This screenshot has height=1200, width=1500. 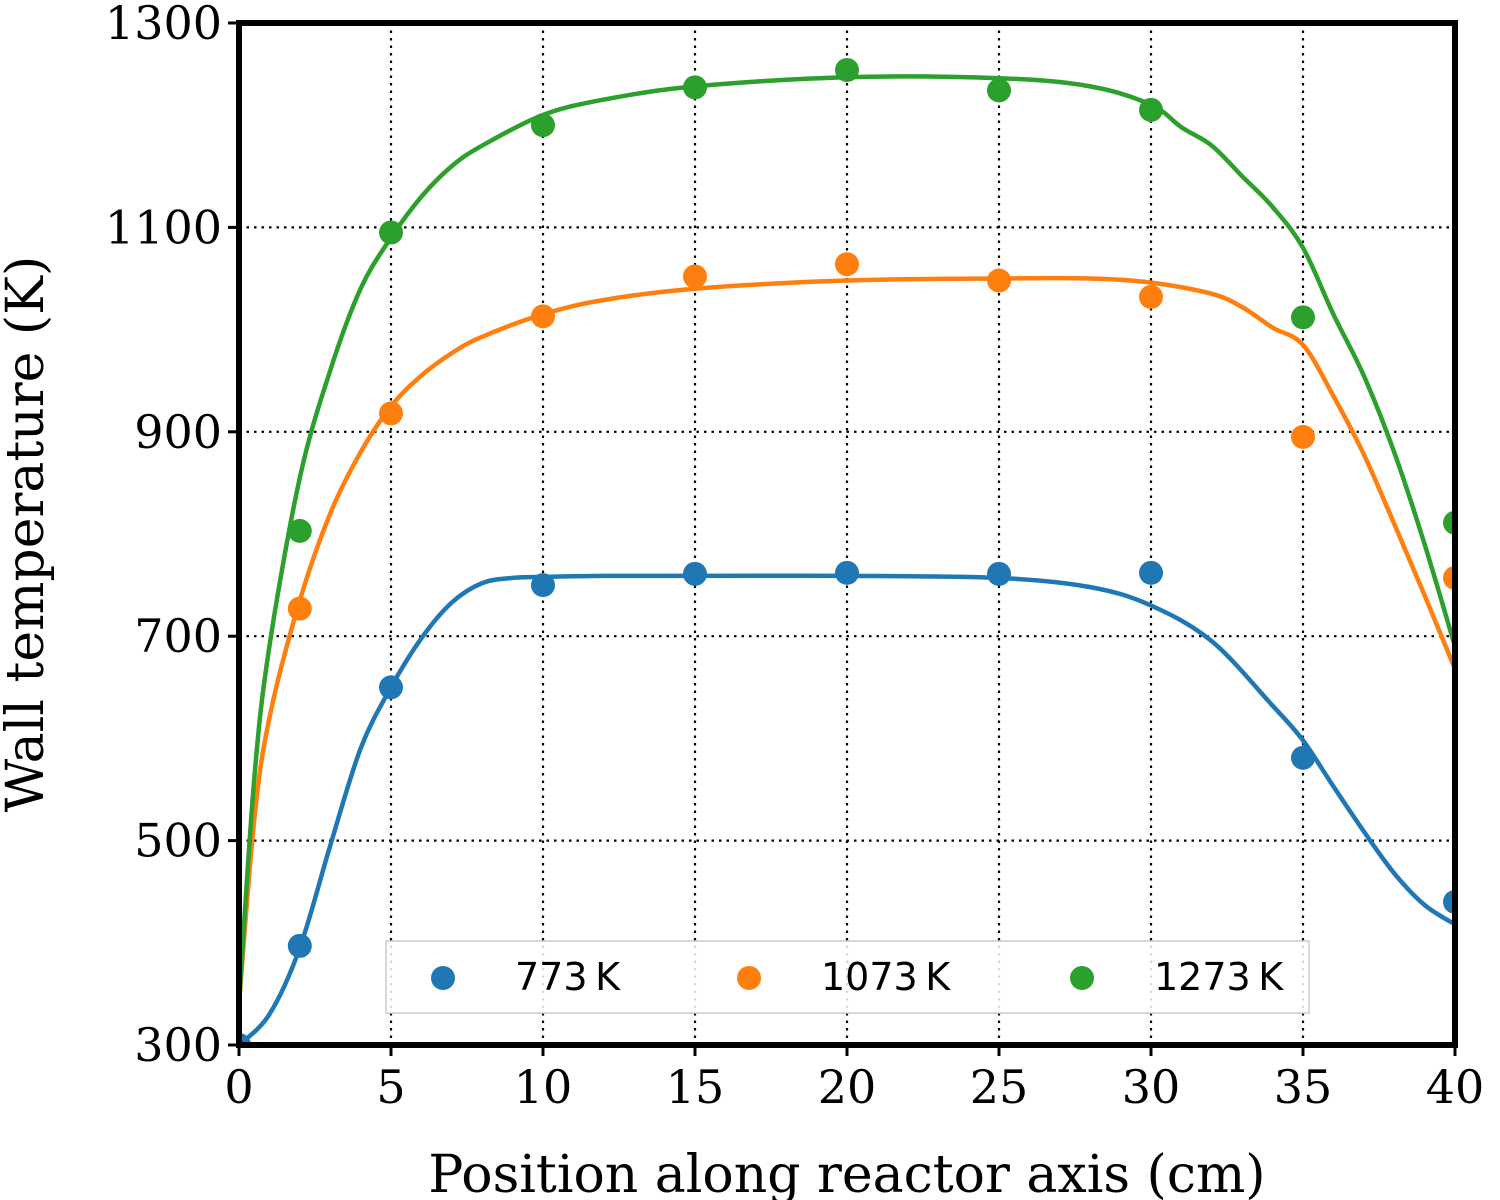 I want to click on legend-label-1: 1073 K, so click(x=886, y=977).